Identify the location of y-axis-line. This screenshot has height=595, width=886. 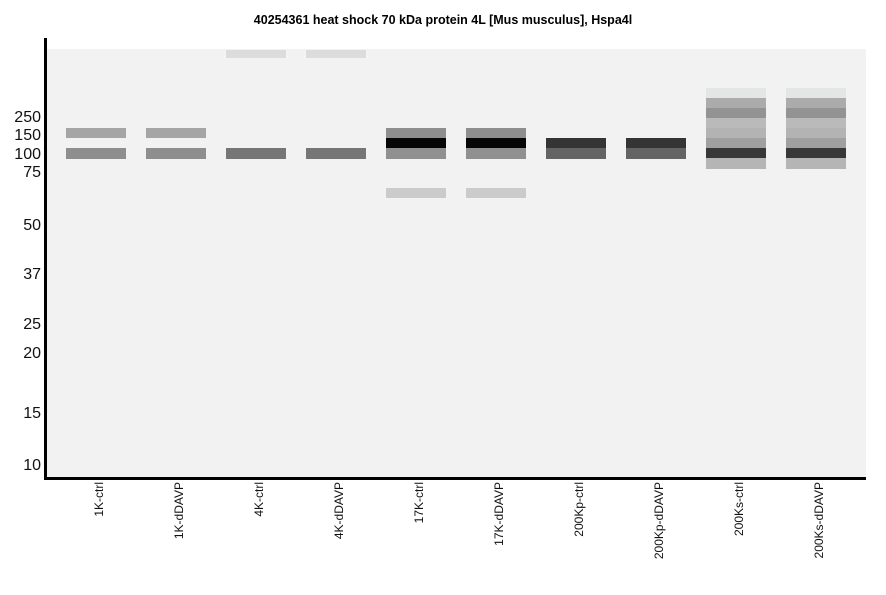
(45, 259).